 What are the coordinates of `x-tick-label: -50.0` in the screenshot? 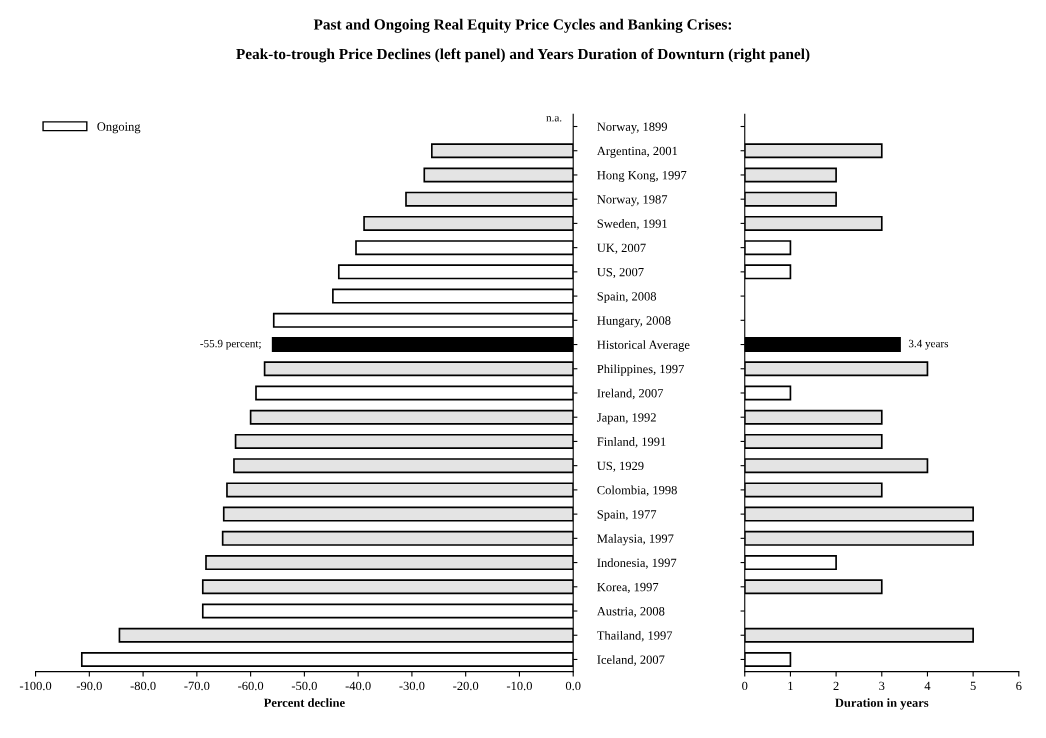 It's located at (304, 686).